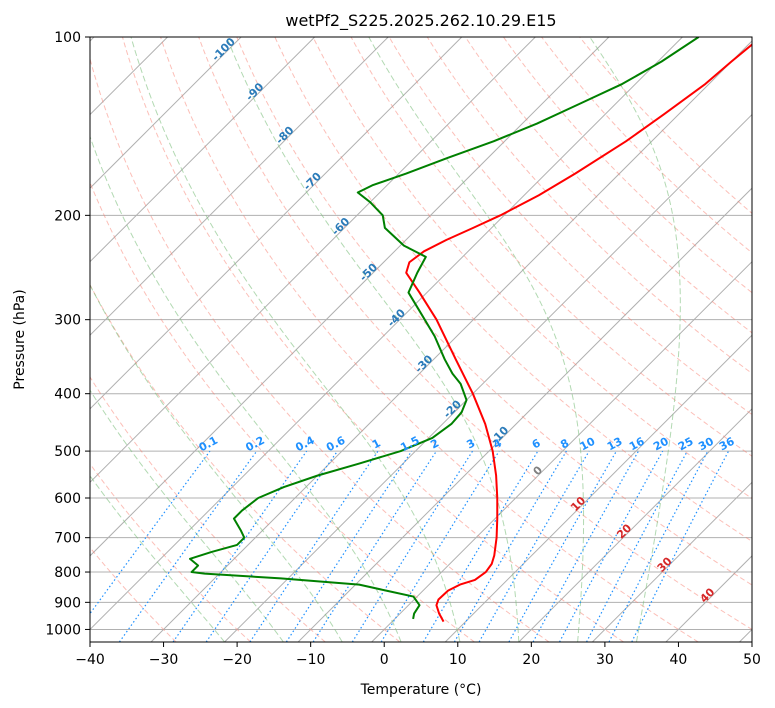 This screenshot has width=775, height=708. I want to click on x-tick-label: 30, so click(605, 660).